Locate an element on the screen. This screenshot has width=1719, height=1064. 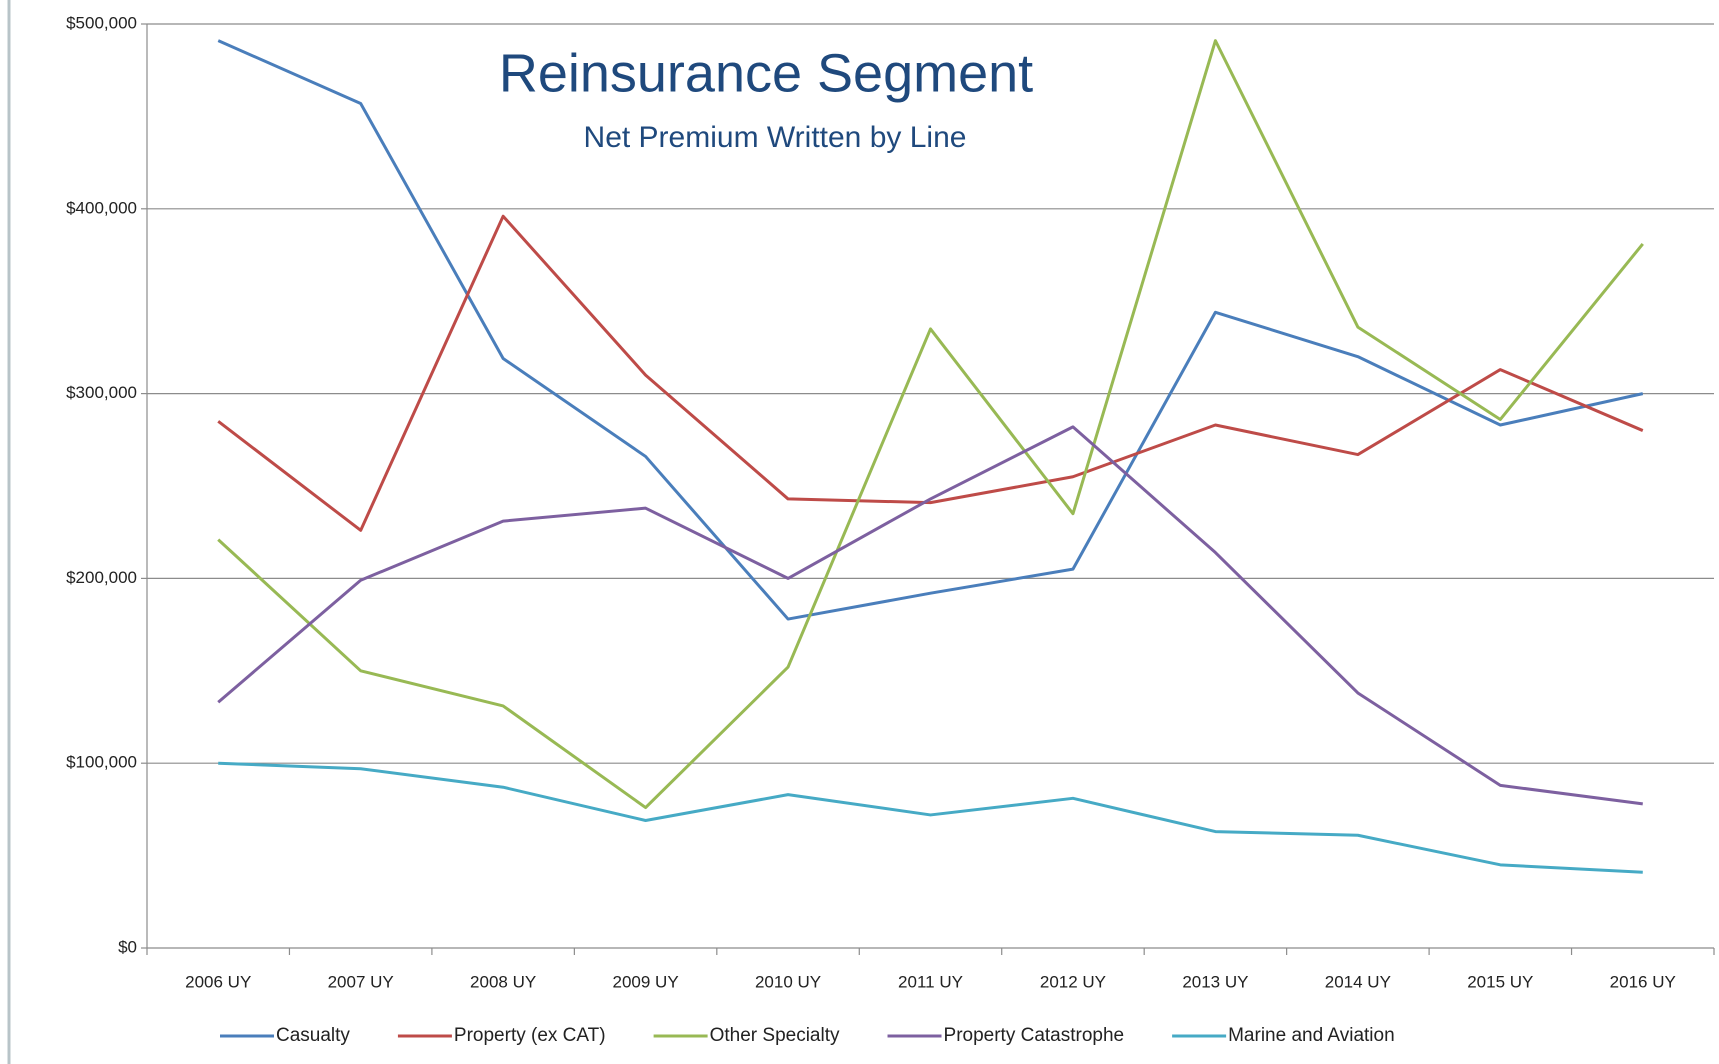
y-tick-label: $400,000 is located at coordinates (101, 207).